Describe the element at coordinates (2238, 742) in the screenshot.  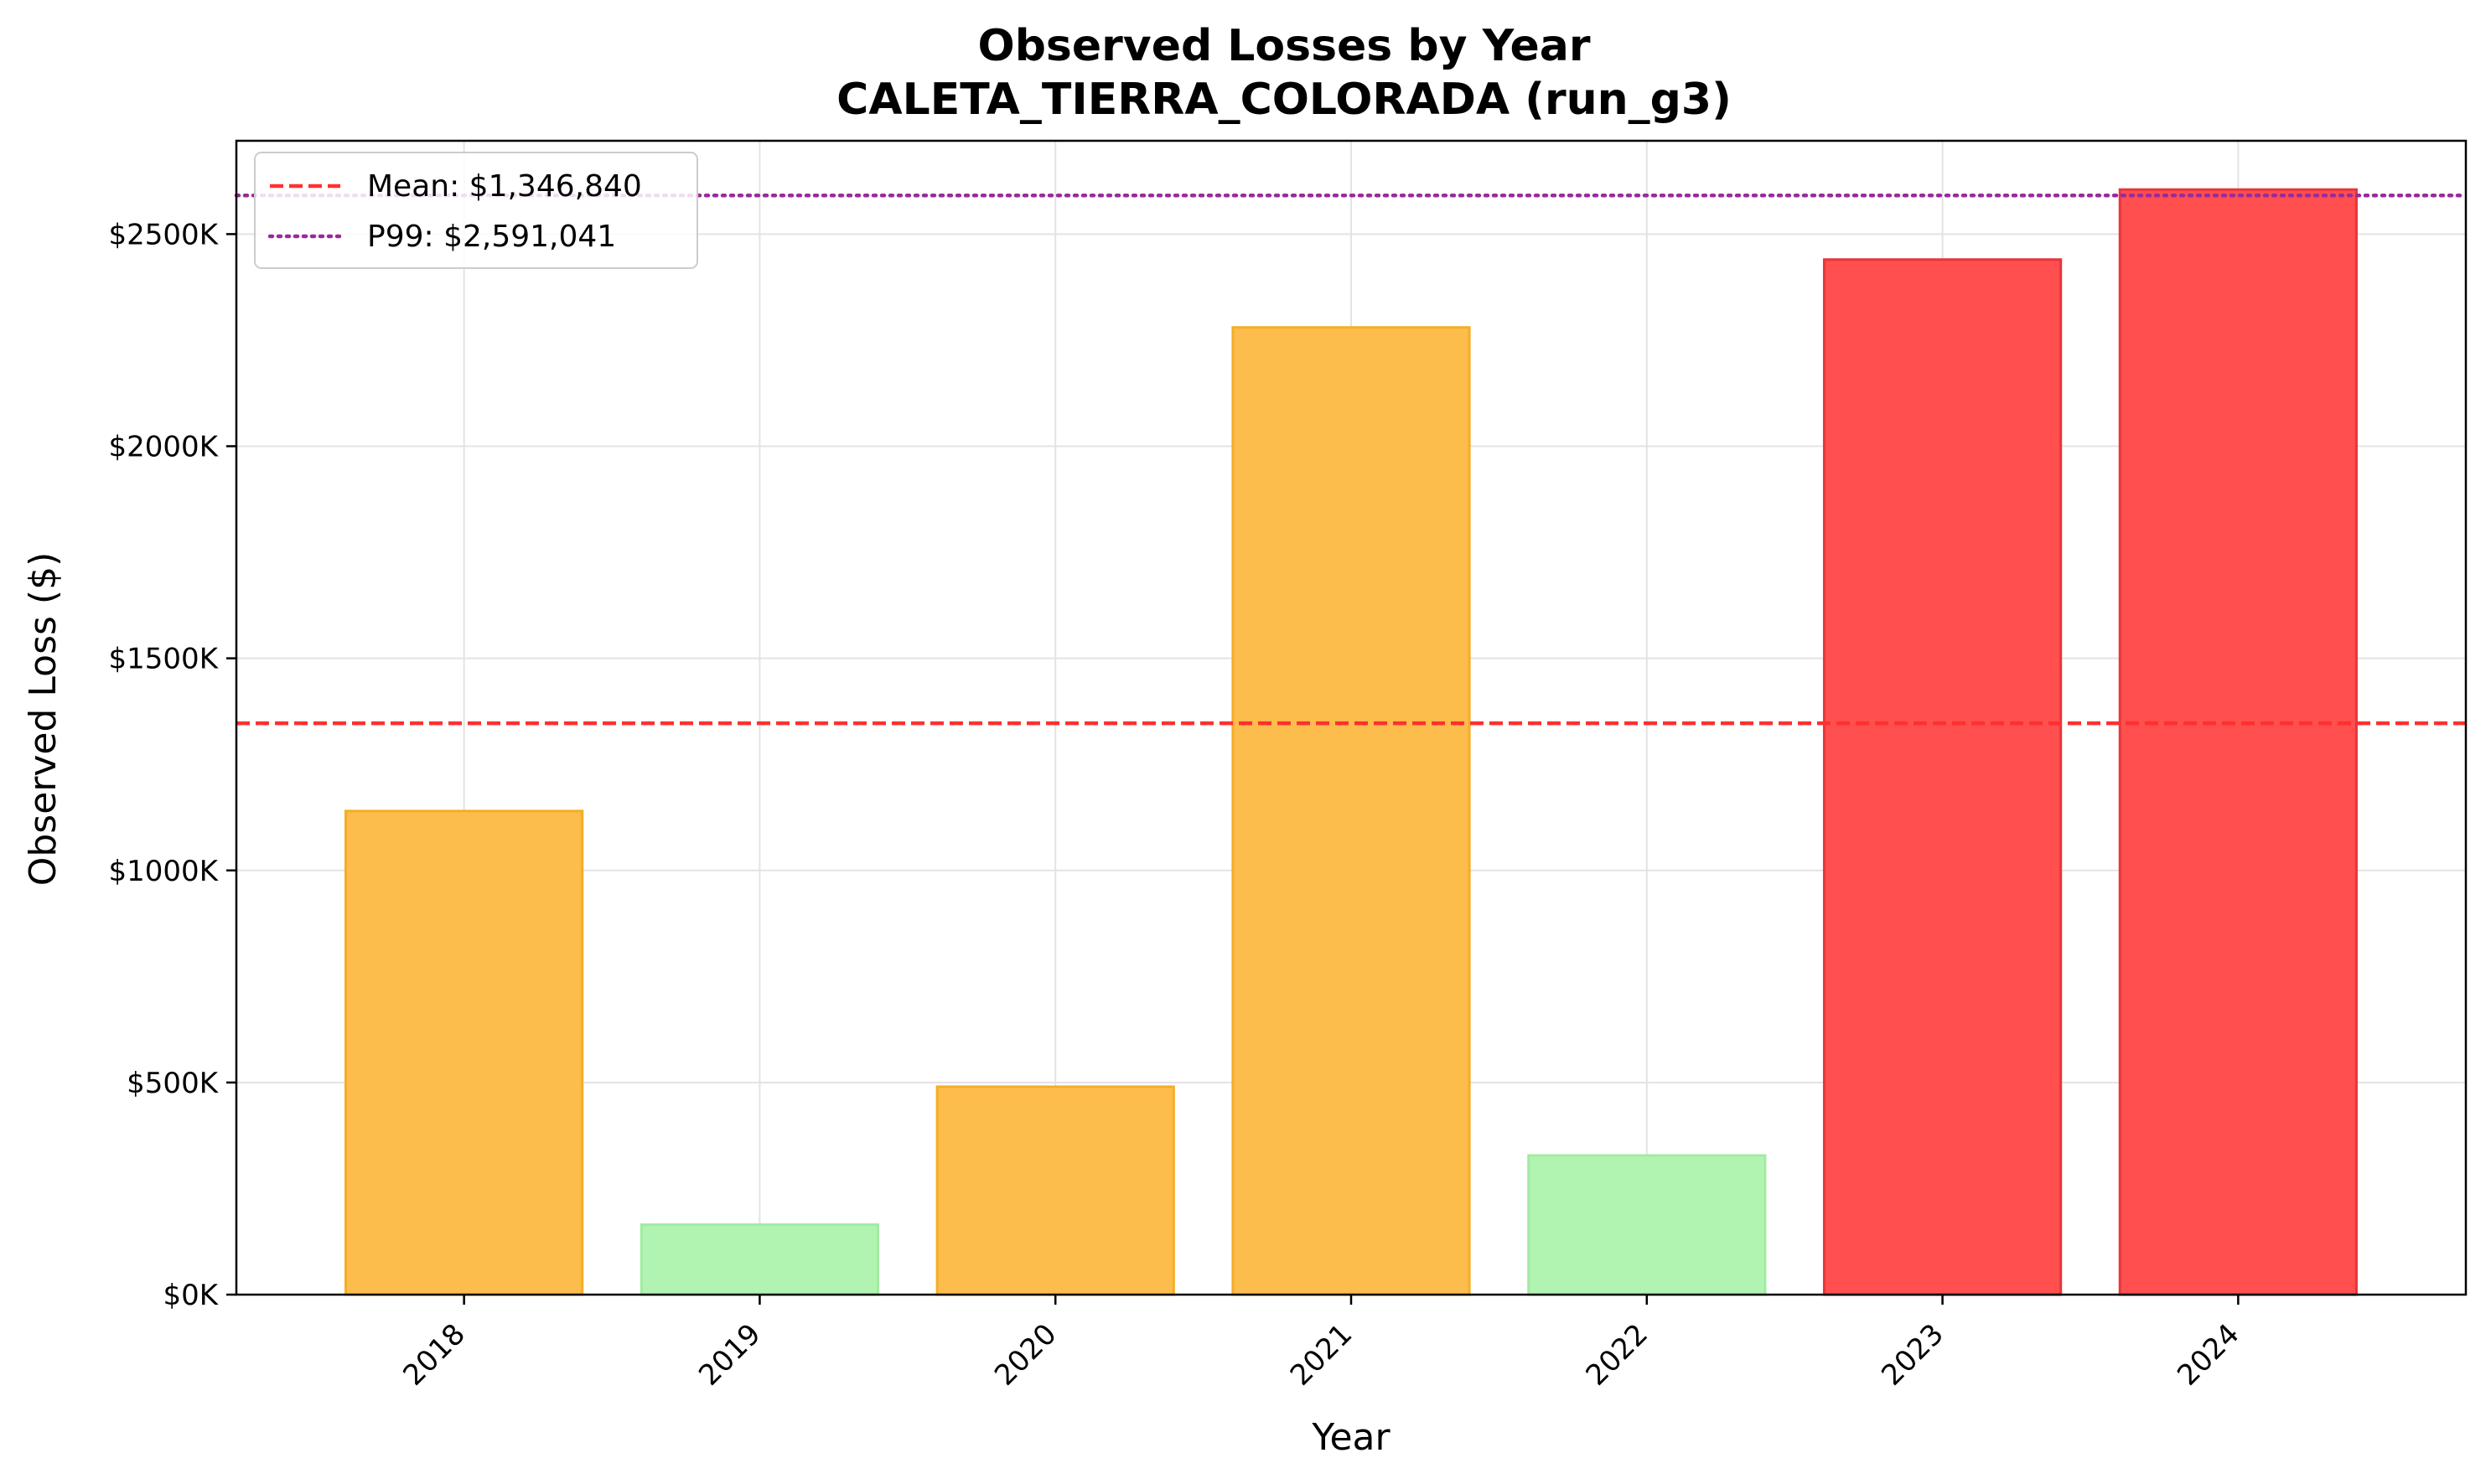
I see `bar-2024` at that location.